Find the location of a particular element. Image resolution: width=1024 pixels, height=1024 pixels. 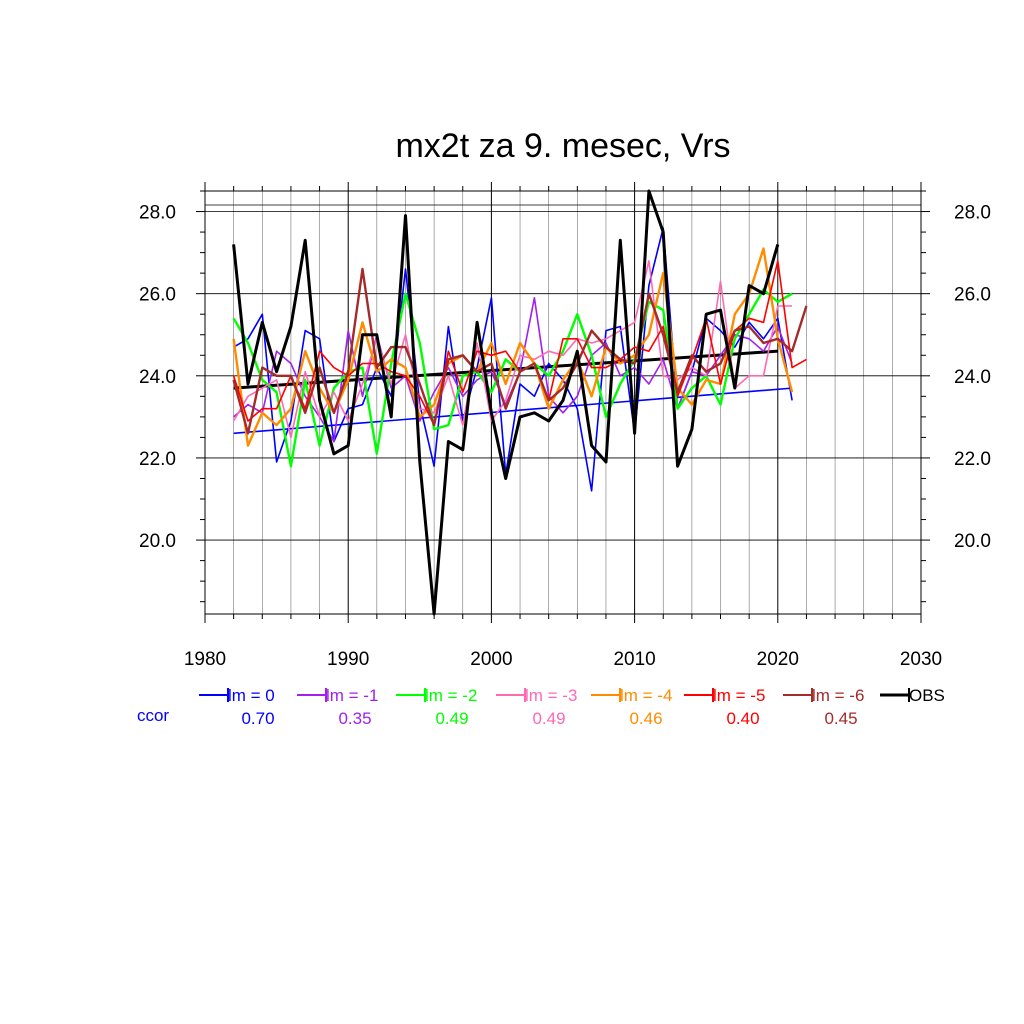

legend-label: lm = -1 is located at coordinates (352, 695).